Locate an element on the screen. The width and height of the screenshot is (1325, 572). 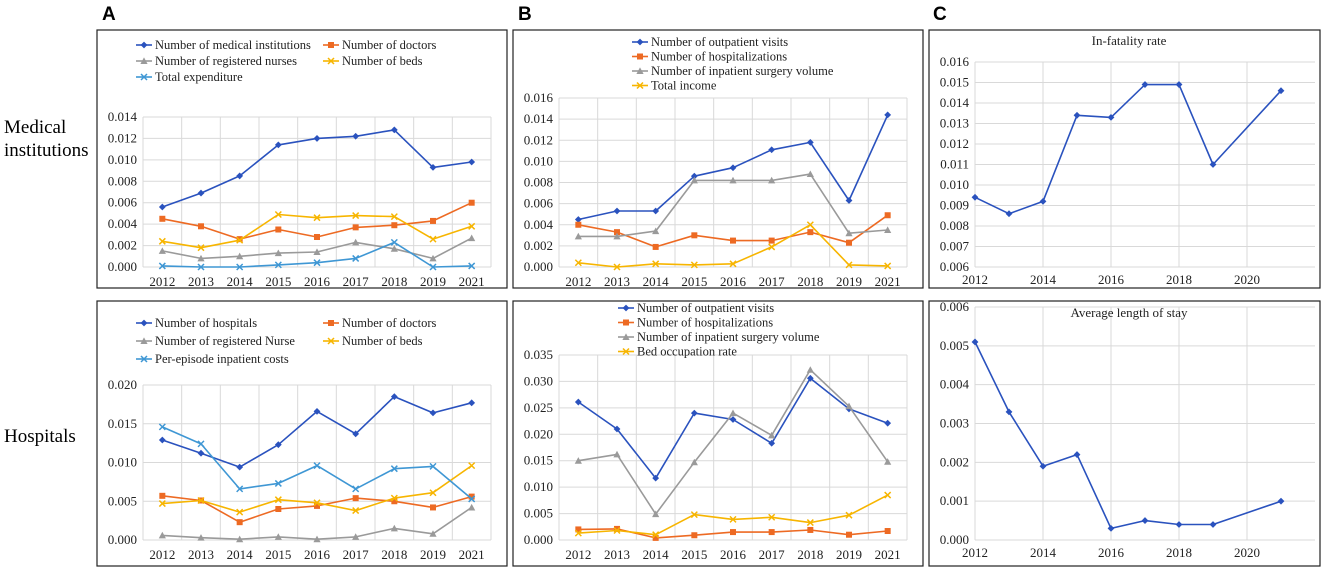
series-number-of-medical-institutions is located at coordinates (317, 168).